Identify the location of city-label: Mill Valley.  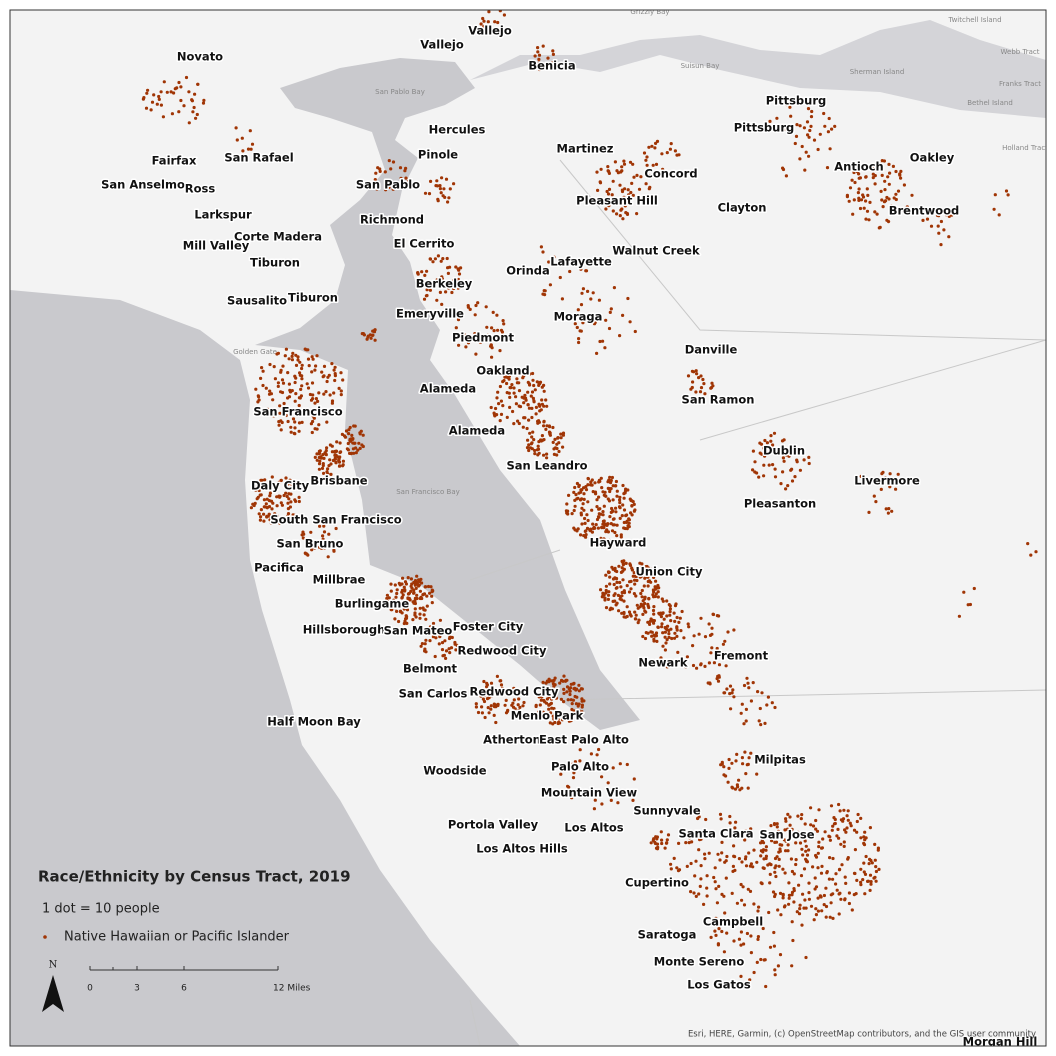
(216, 246).